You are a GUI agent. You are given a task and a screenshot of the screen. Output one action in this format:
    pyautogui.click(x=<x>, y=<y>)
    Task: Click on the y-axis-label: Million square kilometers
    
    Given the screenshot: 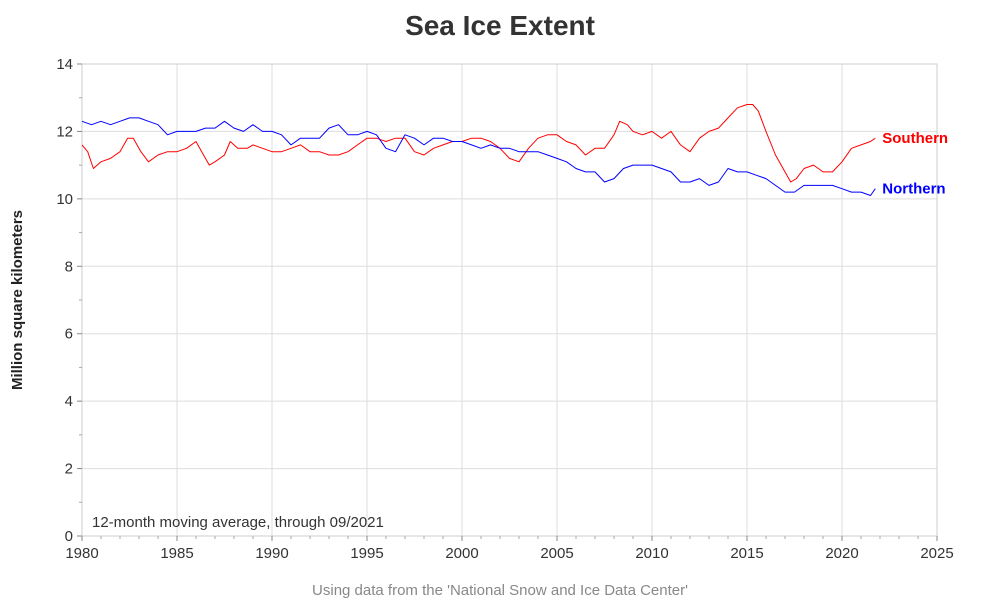 What is the action you would take?
    pyautogui.click(x=17, y=300)
    